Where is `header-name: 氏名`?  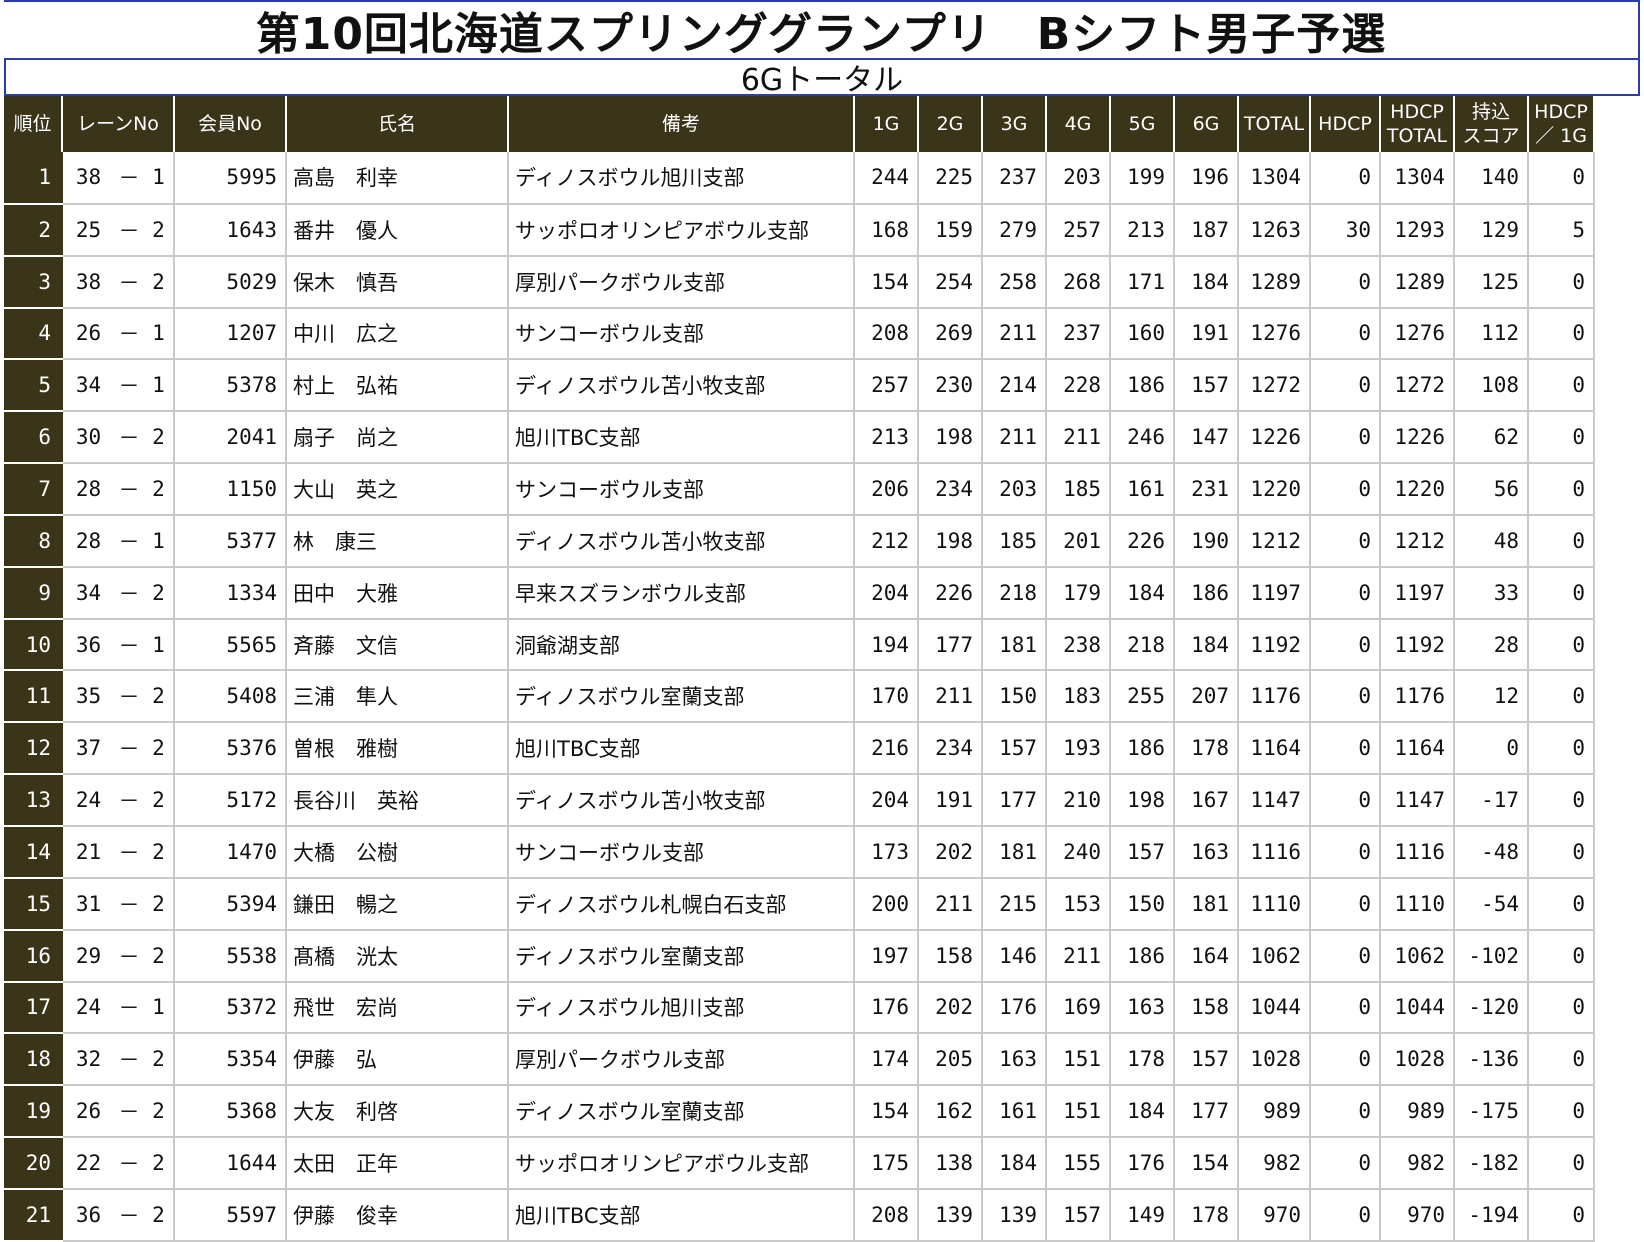
header-name: 氏名 is located at coordinates (397, 124).